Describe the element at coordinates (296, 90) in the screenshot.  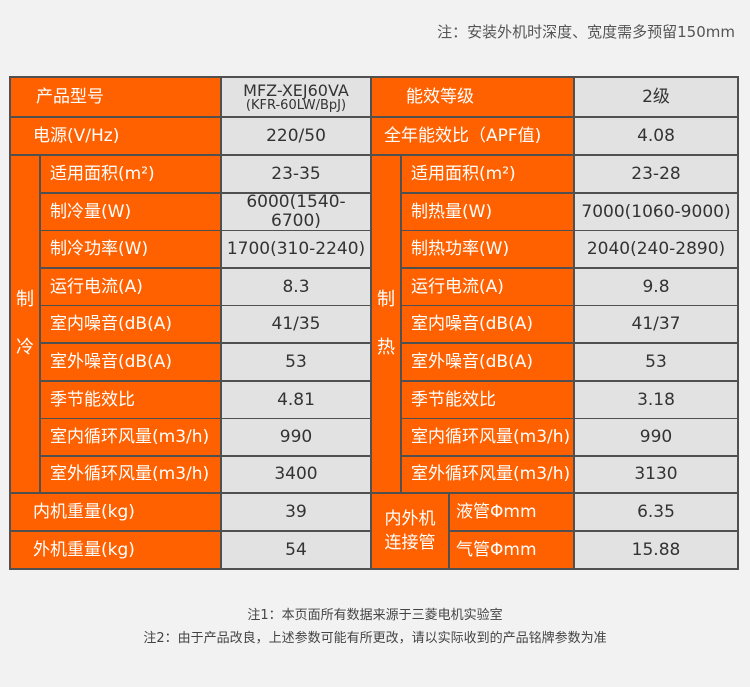
I see `model-number: MFZ-XEJ60VA` at that location.